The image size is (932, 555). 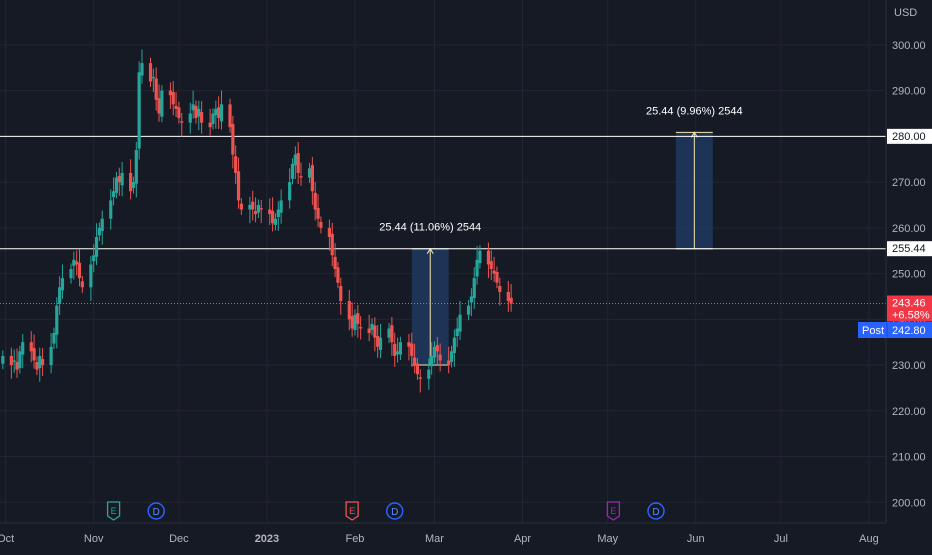 I want to click on time-tick-label: Oct, so click(x=7, y=539).